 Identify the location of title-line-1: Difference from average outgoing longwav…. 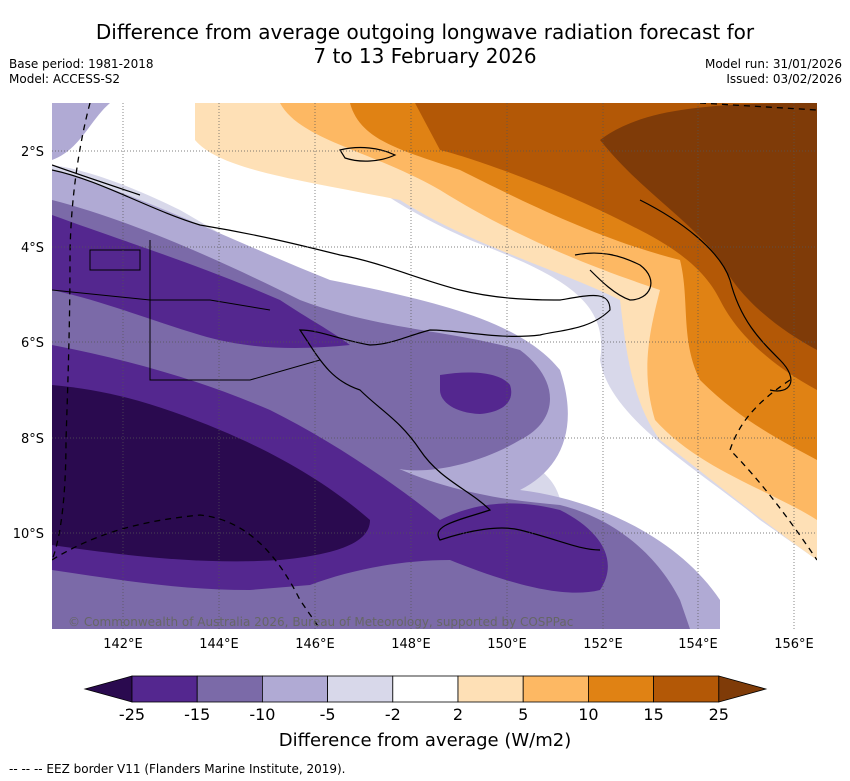
(425, 32).